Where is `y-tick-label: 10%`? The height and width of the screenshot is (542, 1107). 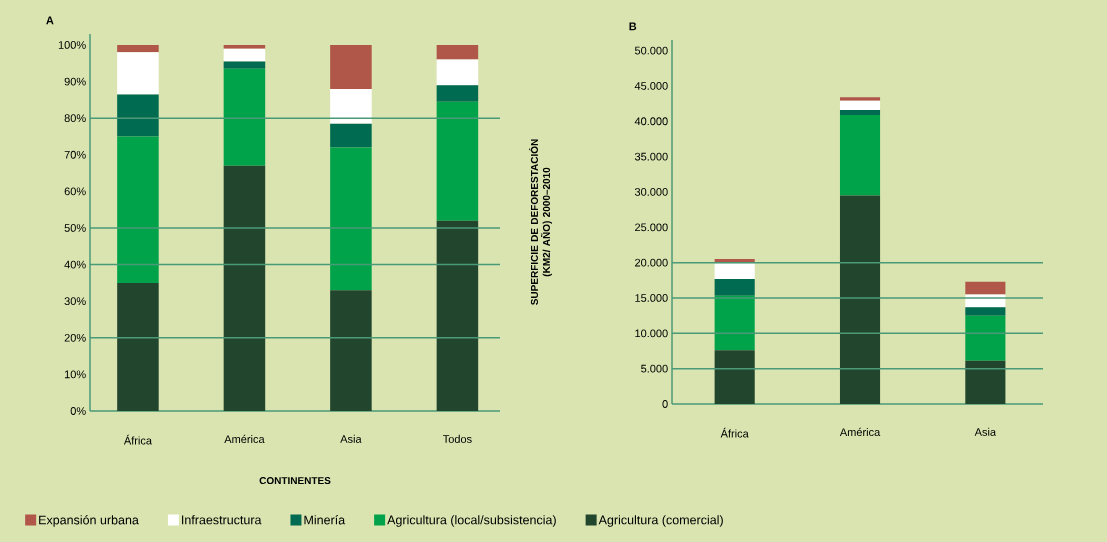 y-tick-label: 10% is located at coordinates (75, 374).